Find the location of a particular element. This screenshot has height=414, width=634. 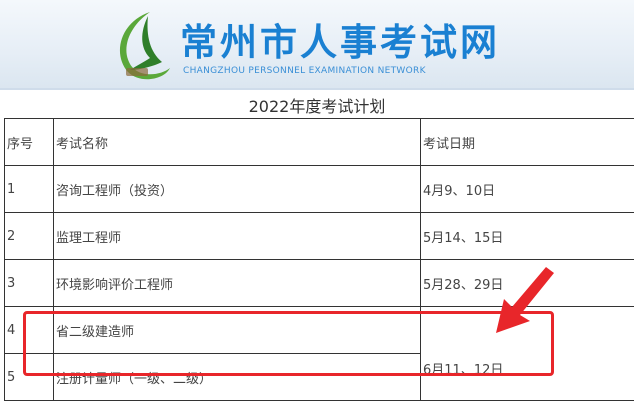

row-name: 注册计量师（一级、二级） is located at coordinates (237, 377).